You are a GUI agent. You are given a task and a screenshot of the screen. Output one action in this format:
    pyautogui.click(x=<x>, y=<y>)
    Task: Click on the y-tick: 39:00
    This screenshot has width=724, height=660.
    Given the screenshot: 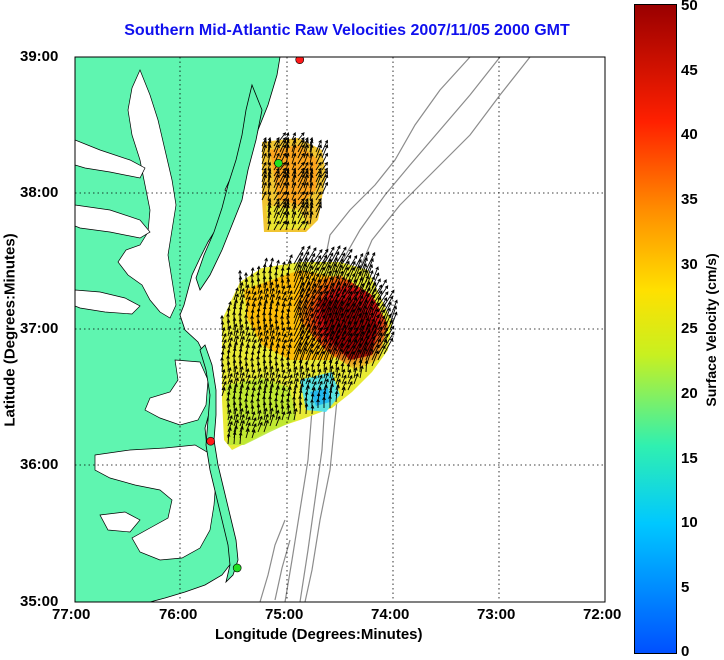 What is the action you would take?
    pyautogui.click(x=39, y=56)
    